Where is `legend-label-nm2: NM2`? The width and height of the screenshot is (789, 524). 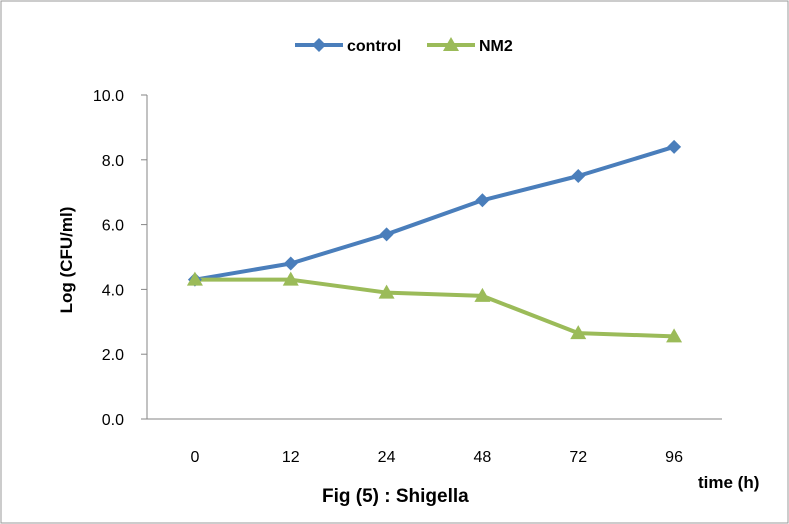
legend-label-nm2: NM2 is located at coordinates (496, 46).